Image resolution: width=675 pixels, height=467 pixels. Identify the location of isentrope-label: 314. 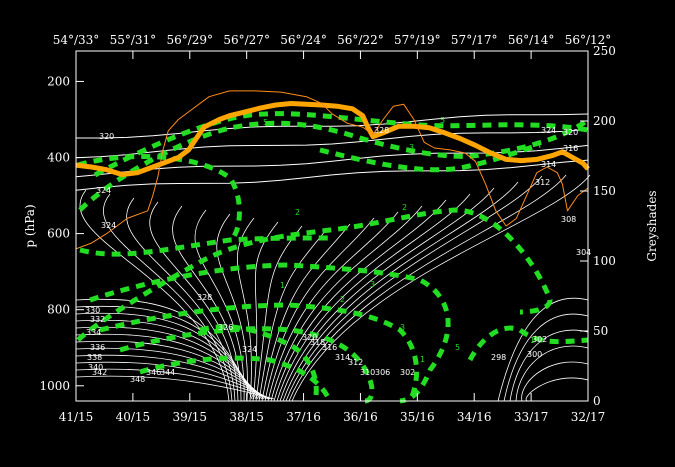
(548, 164).